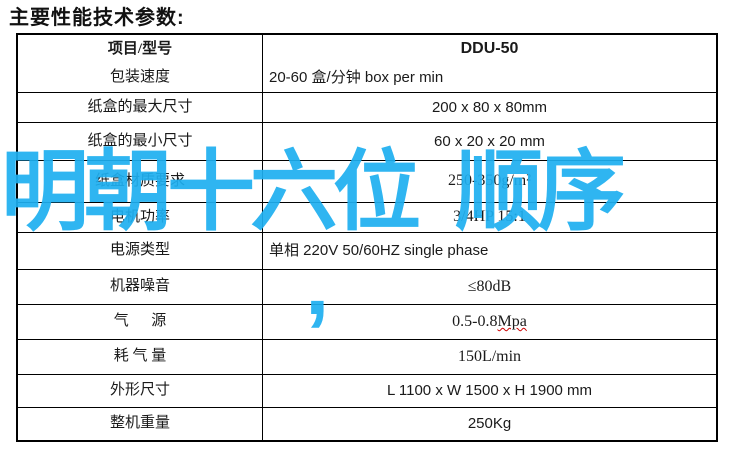 The image size is (731, 451). Describe the element at coordinates (140, 287) in the screenshot. I see `spec-label-cell: 机器噪音` at that location.